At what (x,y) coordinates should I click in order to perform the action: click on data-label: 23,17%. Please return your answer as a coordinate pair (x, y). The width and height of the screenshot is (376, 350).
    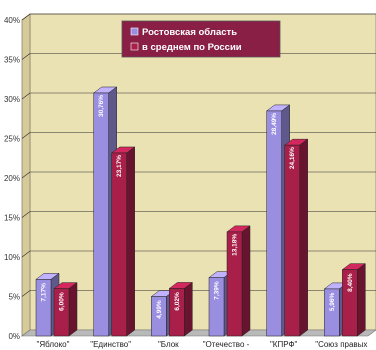
    Looking at the image, I should click on (119, 166).